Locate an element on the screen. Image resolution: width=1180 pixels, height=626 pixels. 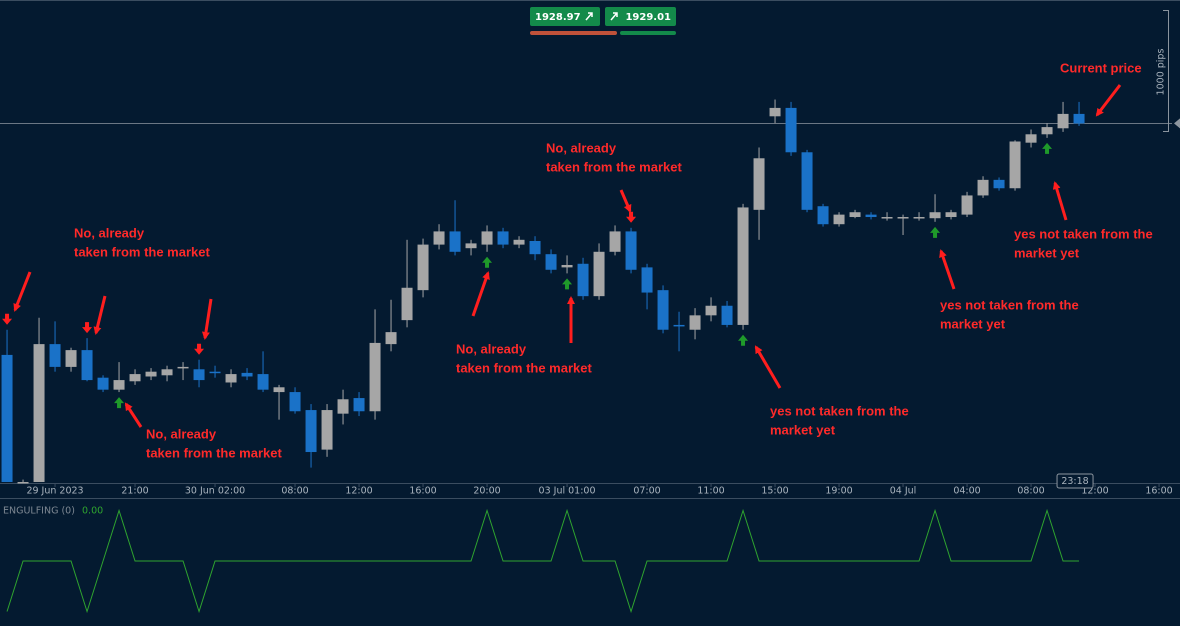
x-tick-label: 11:00 is located at coordinates (710, 491).